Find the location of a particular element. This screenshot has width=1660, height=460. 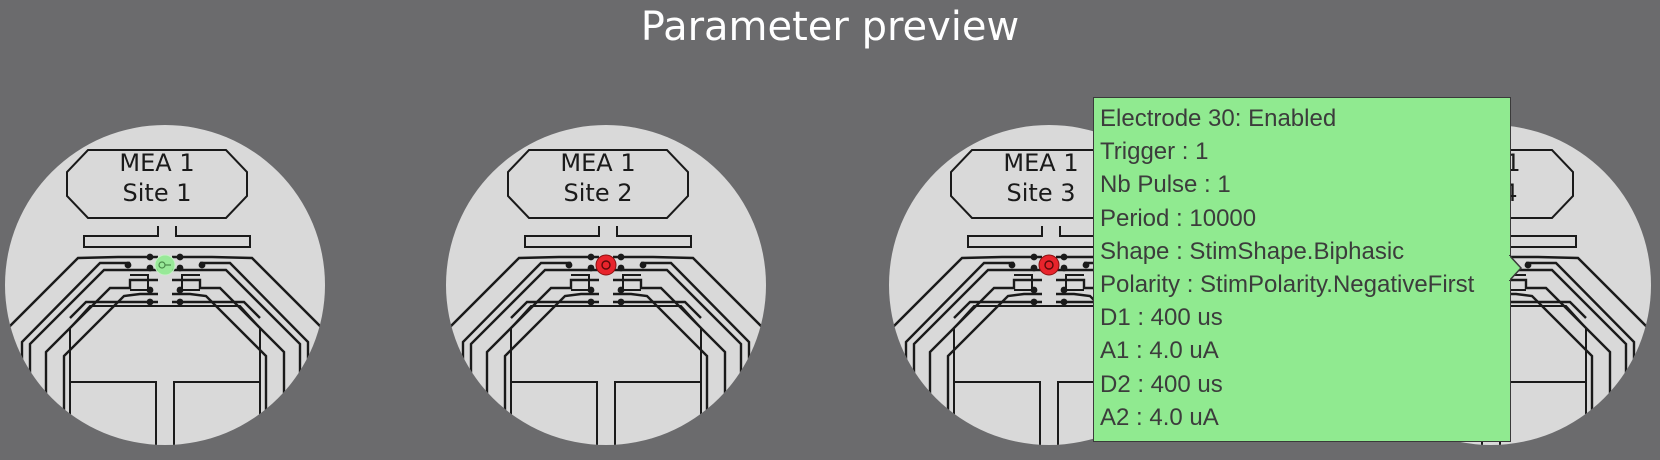

tooltip-shape: Shape : StimShape.Biphasic is located at coordinates (1252, 251).